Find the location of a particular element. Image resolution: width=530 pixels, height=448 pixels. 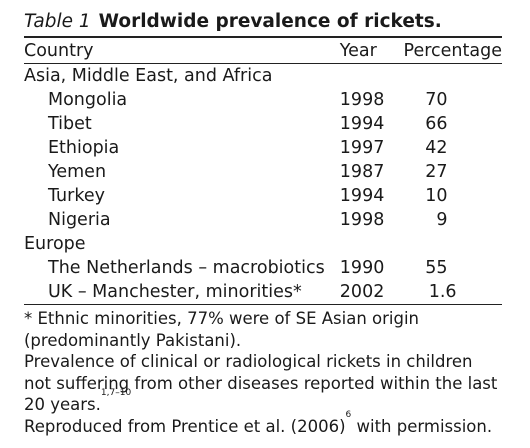

table-row: Yemen 1987 27 is located at coordinates (263, 172).